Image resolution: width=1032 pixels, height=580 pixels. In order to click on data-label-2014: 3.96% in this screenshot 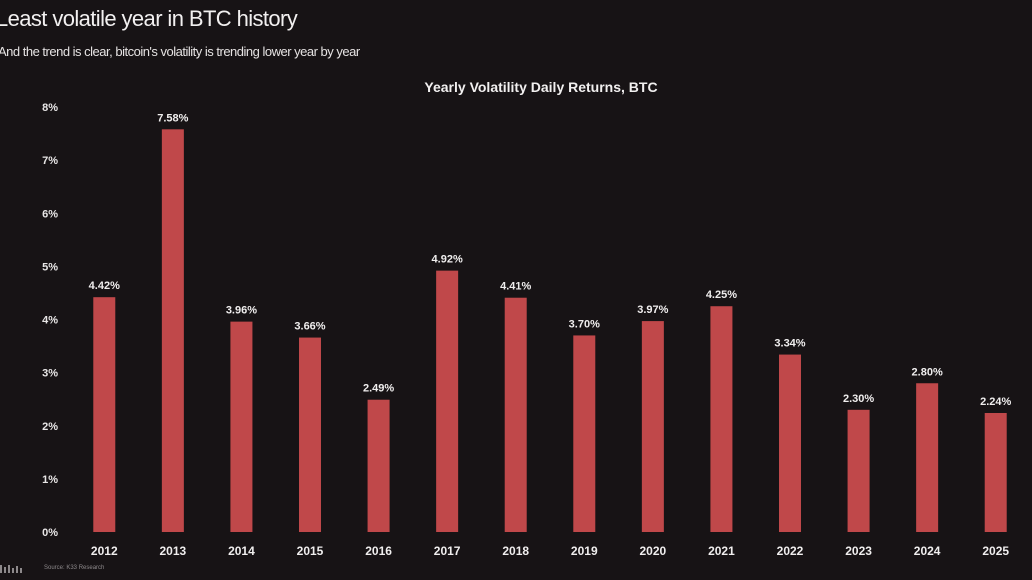, I will do `click(241, 311)`.